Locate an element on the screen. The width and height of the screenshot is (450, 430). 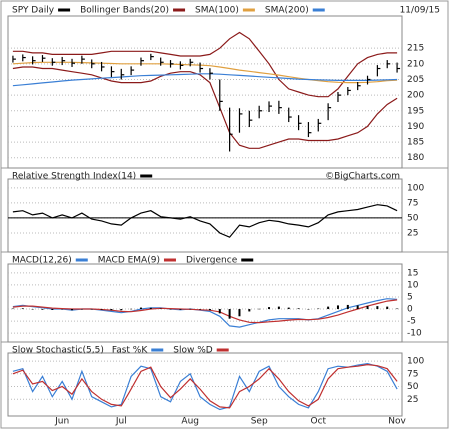
legend-label: SMA(100) is located at coordinates (217, 11).